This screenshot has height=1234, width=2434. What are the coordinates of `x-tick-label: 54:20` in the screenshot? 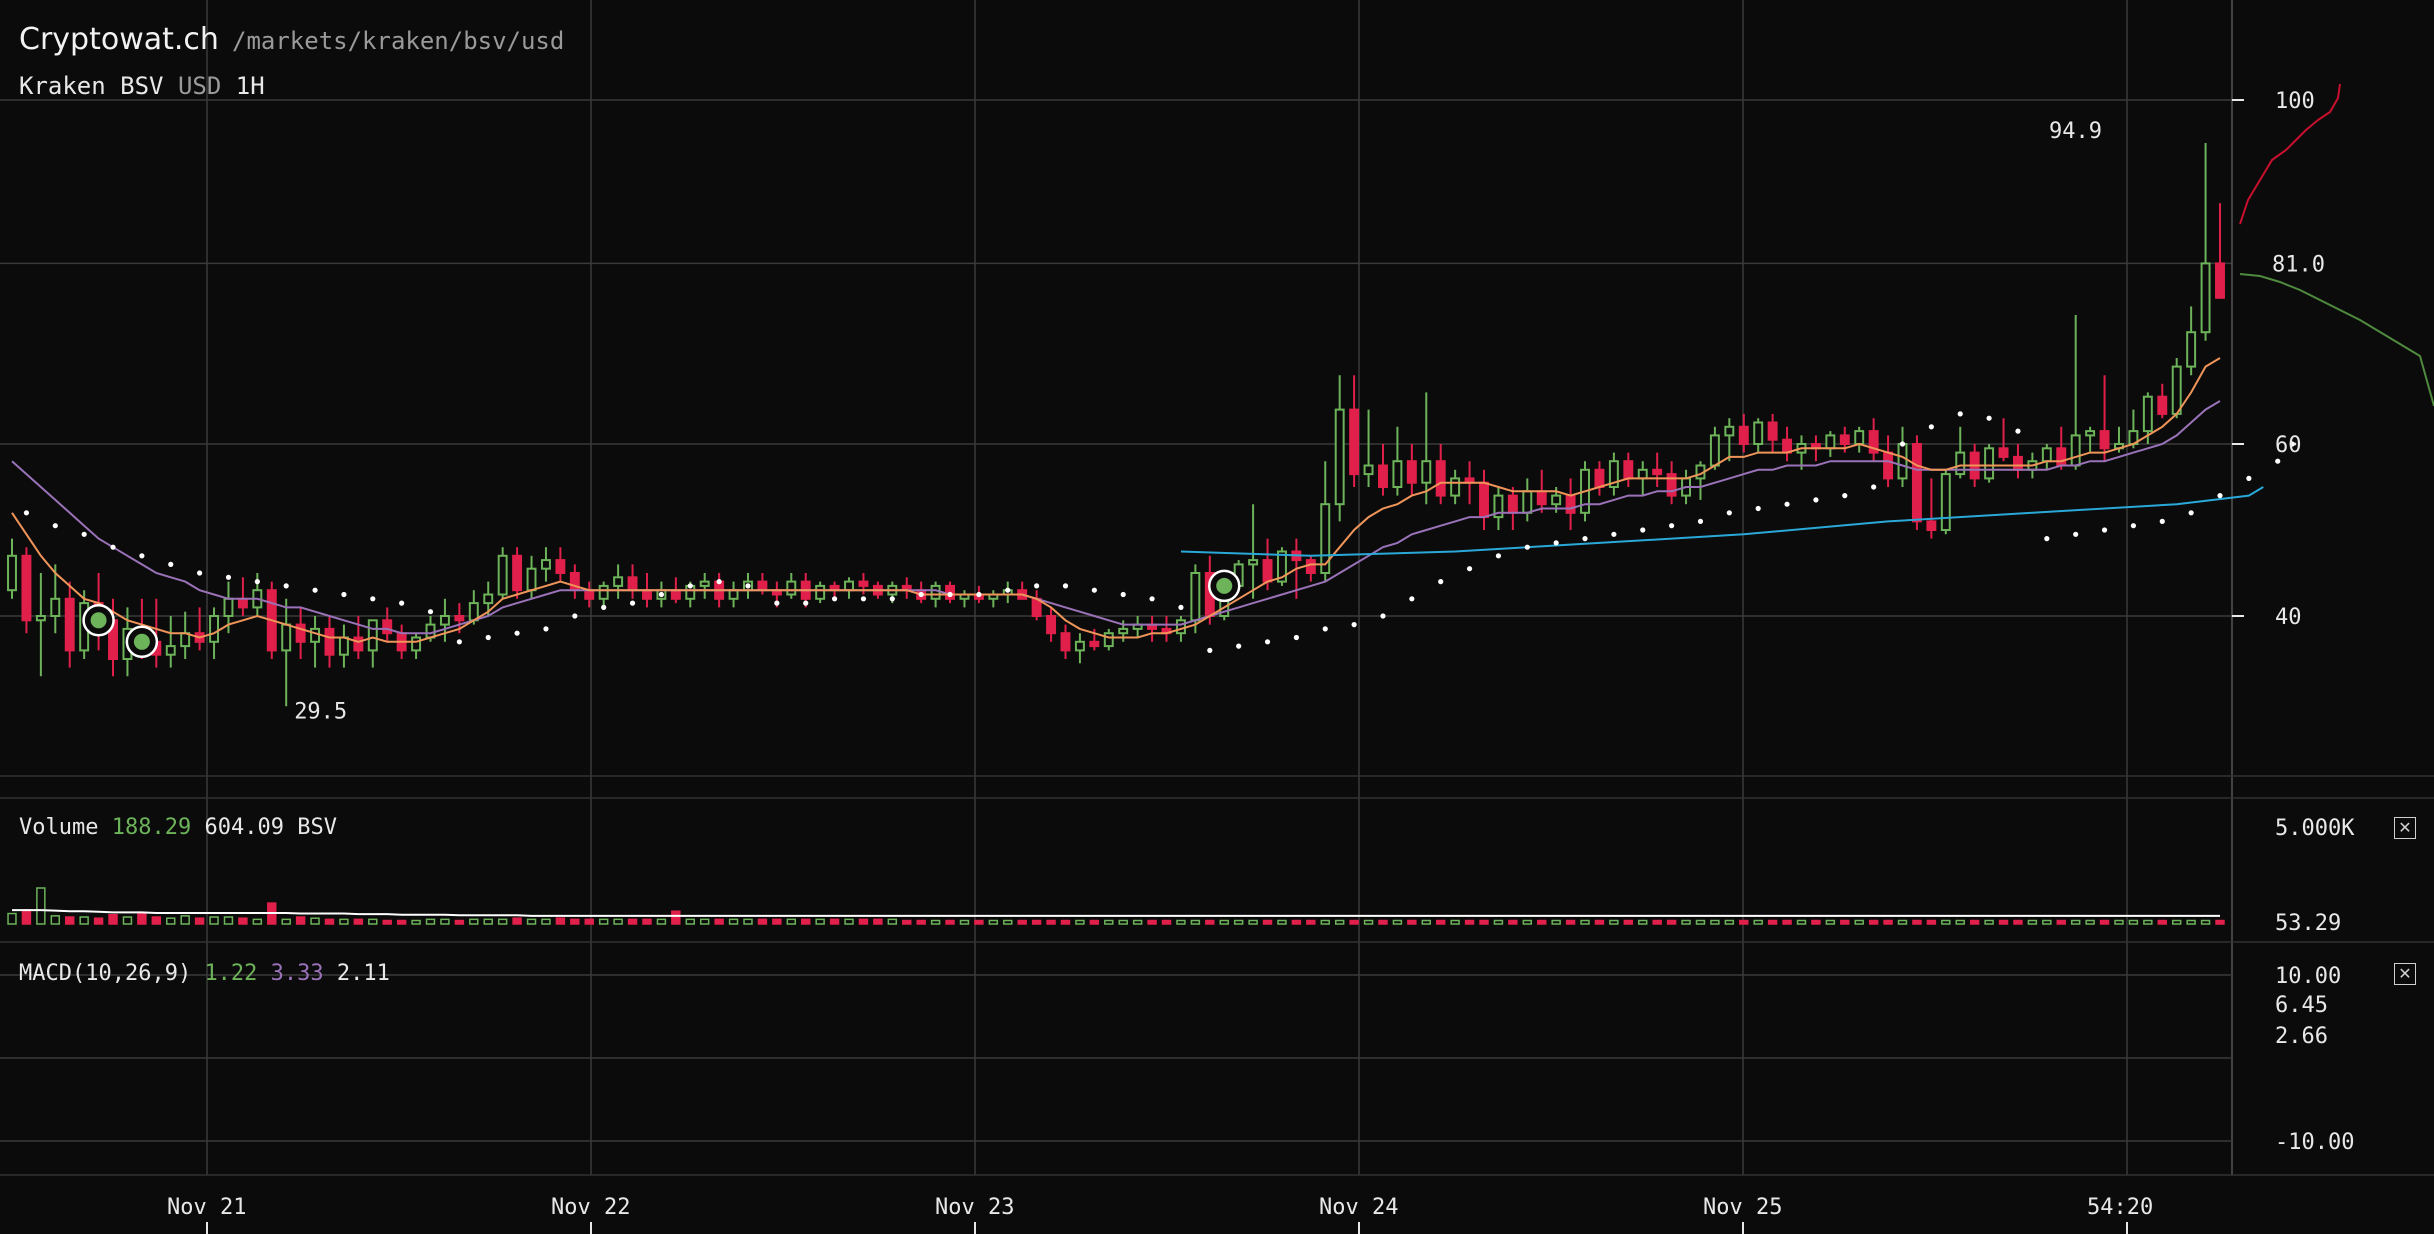 It's located at (2120, 1207).